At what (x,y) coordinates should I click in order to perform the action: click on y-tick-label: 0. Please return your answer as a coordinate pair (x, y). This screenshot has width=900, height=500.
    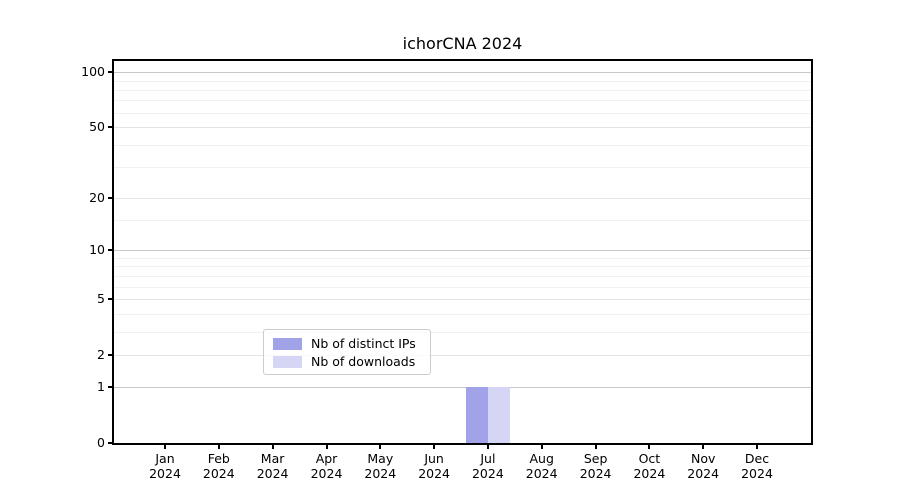
    Looking at the image, I should click on (101, 442).